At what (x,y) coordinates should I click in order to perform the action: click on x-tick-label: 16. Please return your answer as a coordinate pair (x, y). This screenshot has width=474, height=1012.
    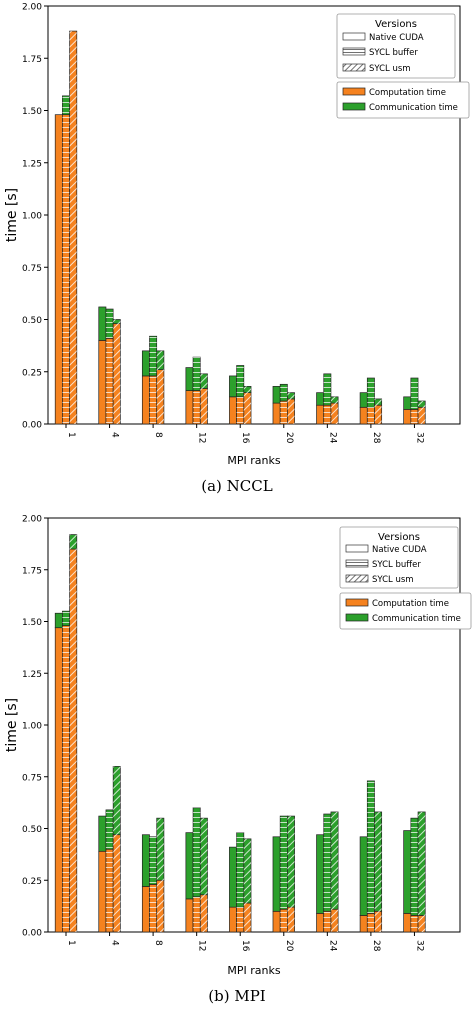
    Looking at the image, I should click on (245, 438).